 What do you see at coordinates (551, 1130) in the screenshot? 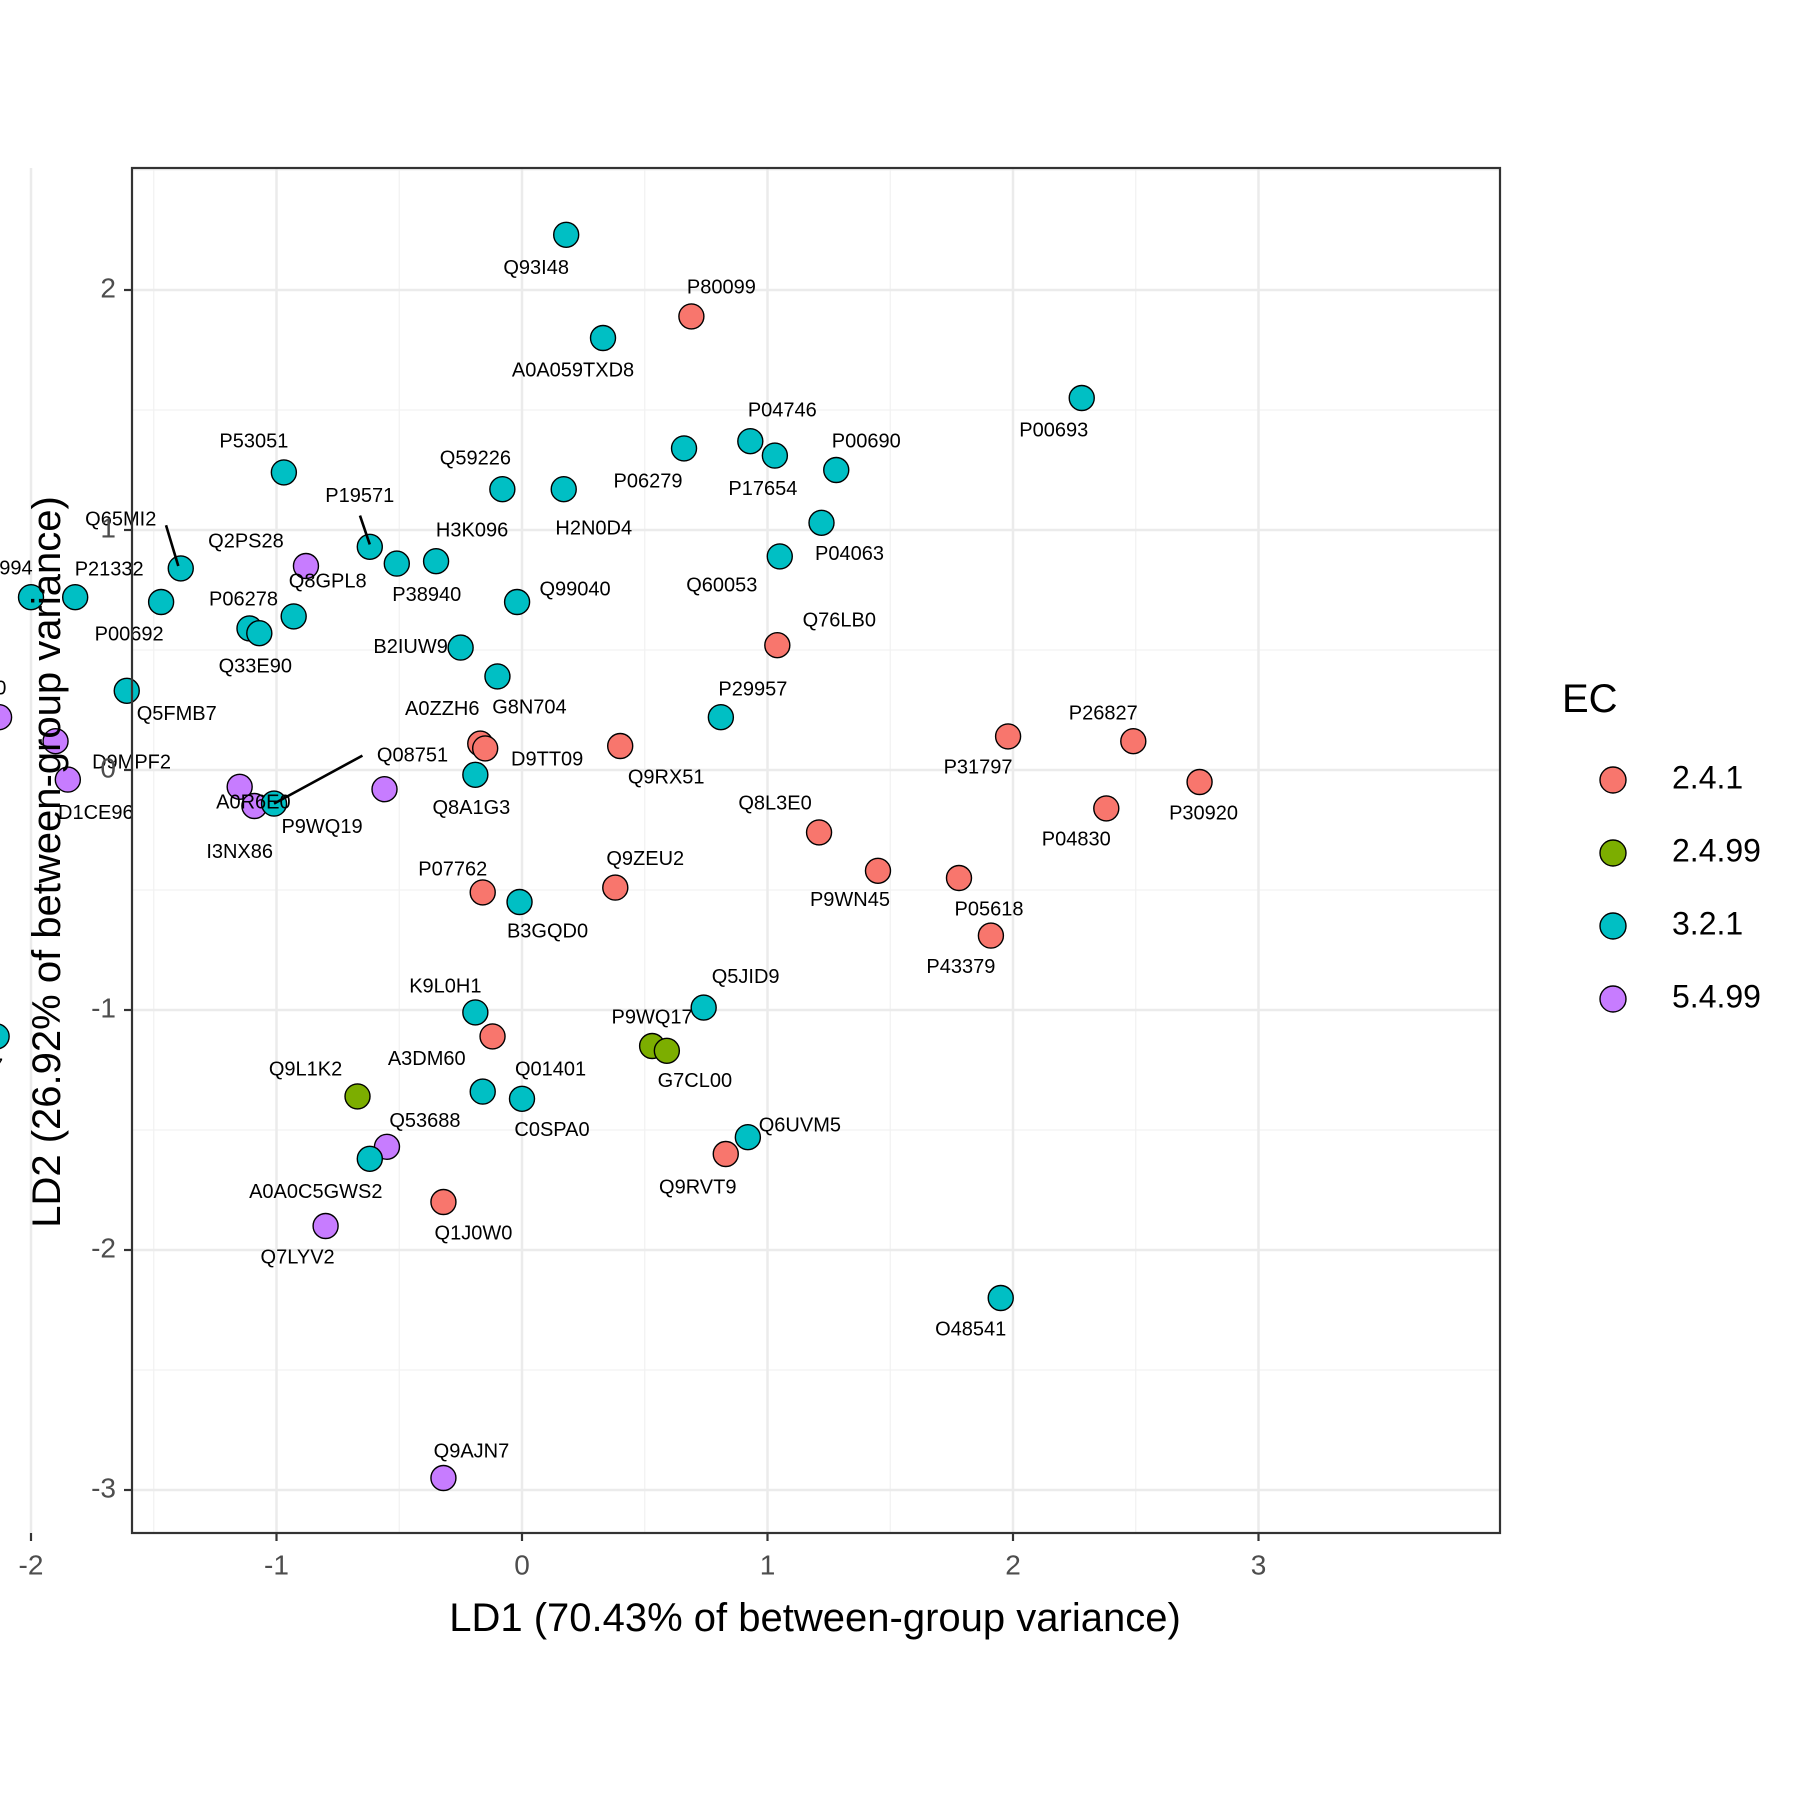
I see `point-label-c0spa0: C0SPA0` at bounding box center [551, 1130].